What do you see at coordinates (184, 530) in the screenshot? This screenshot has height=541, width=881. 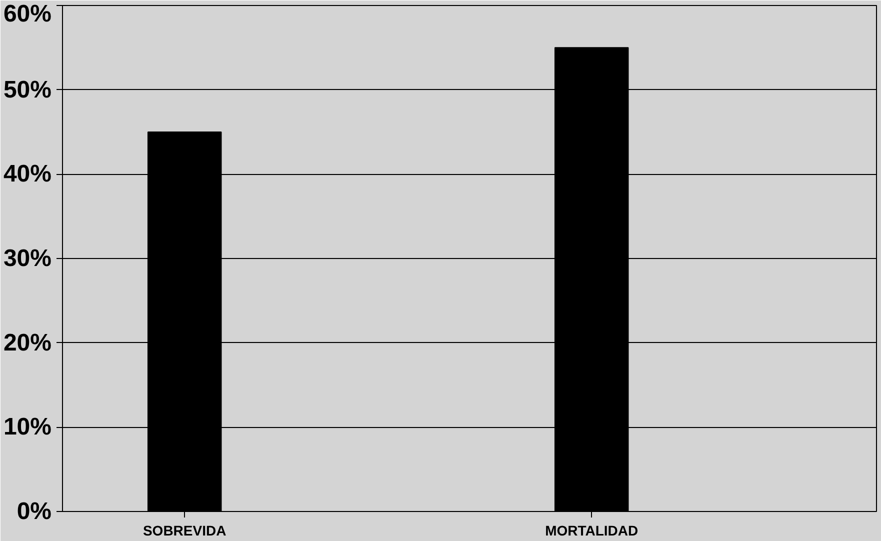 I see `x-tick-label: SOBREVIDA` at bounding box center [184, 530].